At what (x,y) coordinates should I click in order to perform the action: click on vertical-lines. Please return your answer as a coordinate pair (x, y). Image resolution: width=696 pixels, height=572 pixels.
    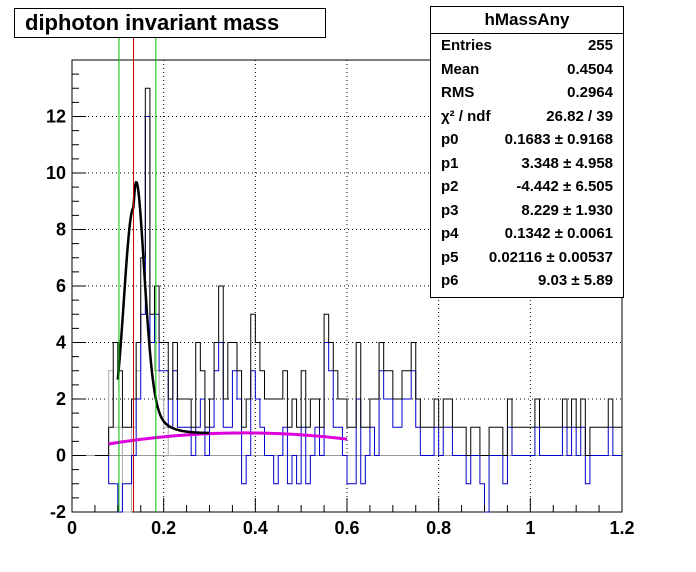
    Looking at the image, I should click on (137, 271).